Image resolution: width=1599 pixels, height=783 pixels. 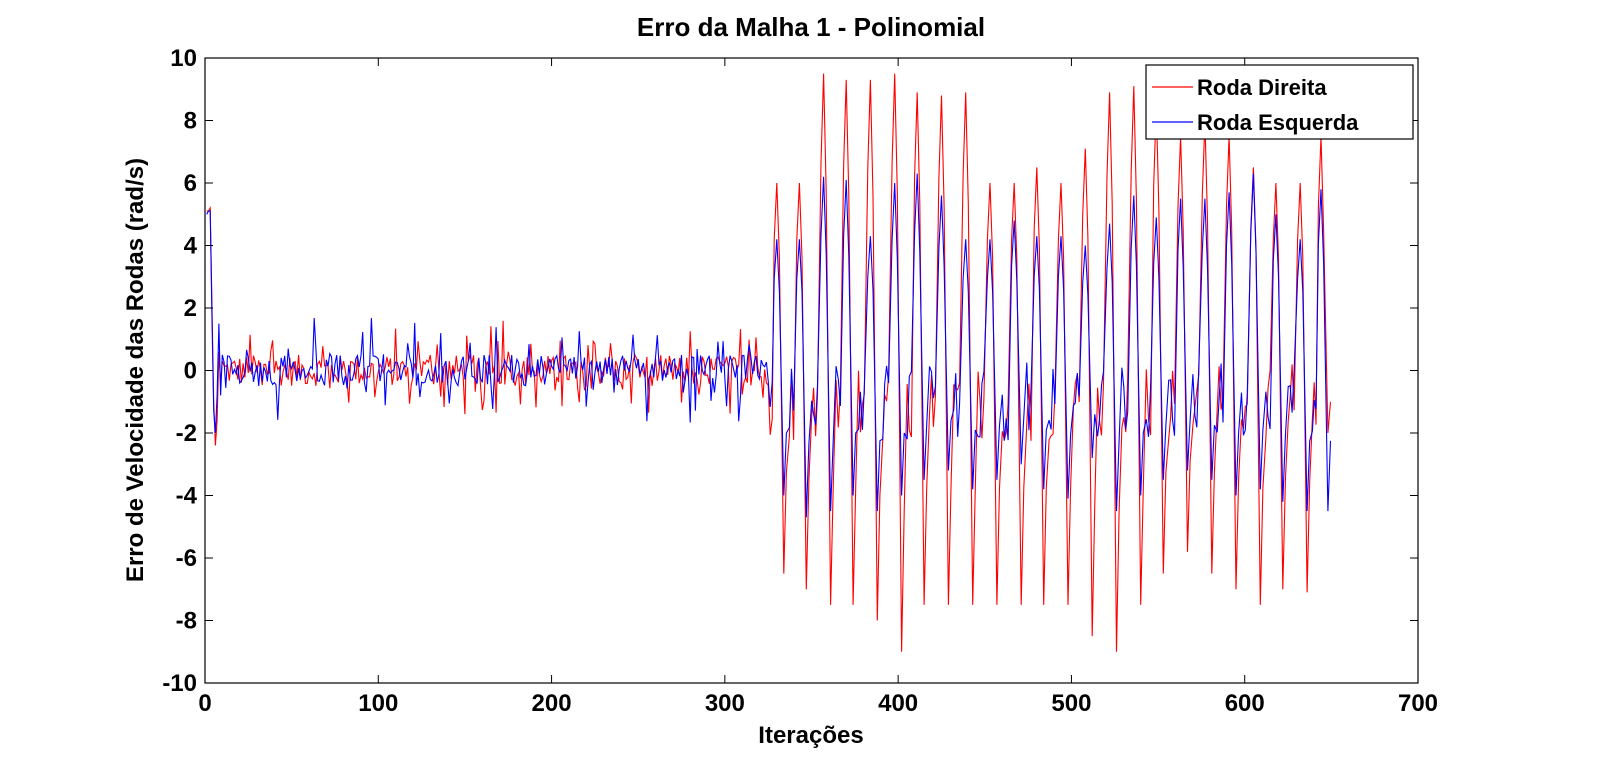 I want to click on y-tick-label: 8, so click(x=190, y=121).